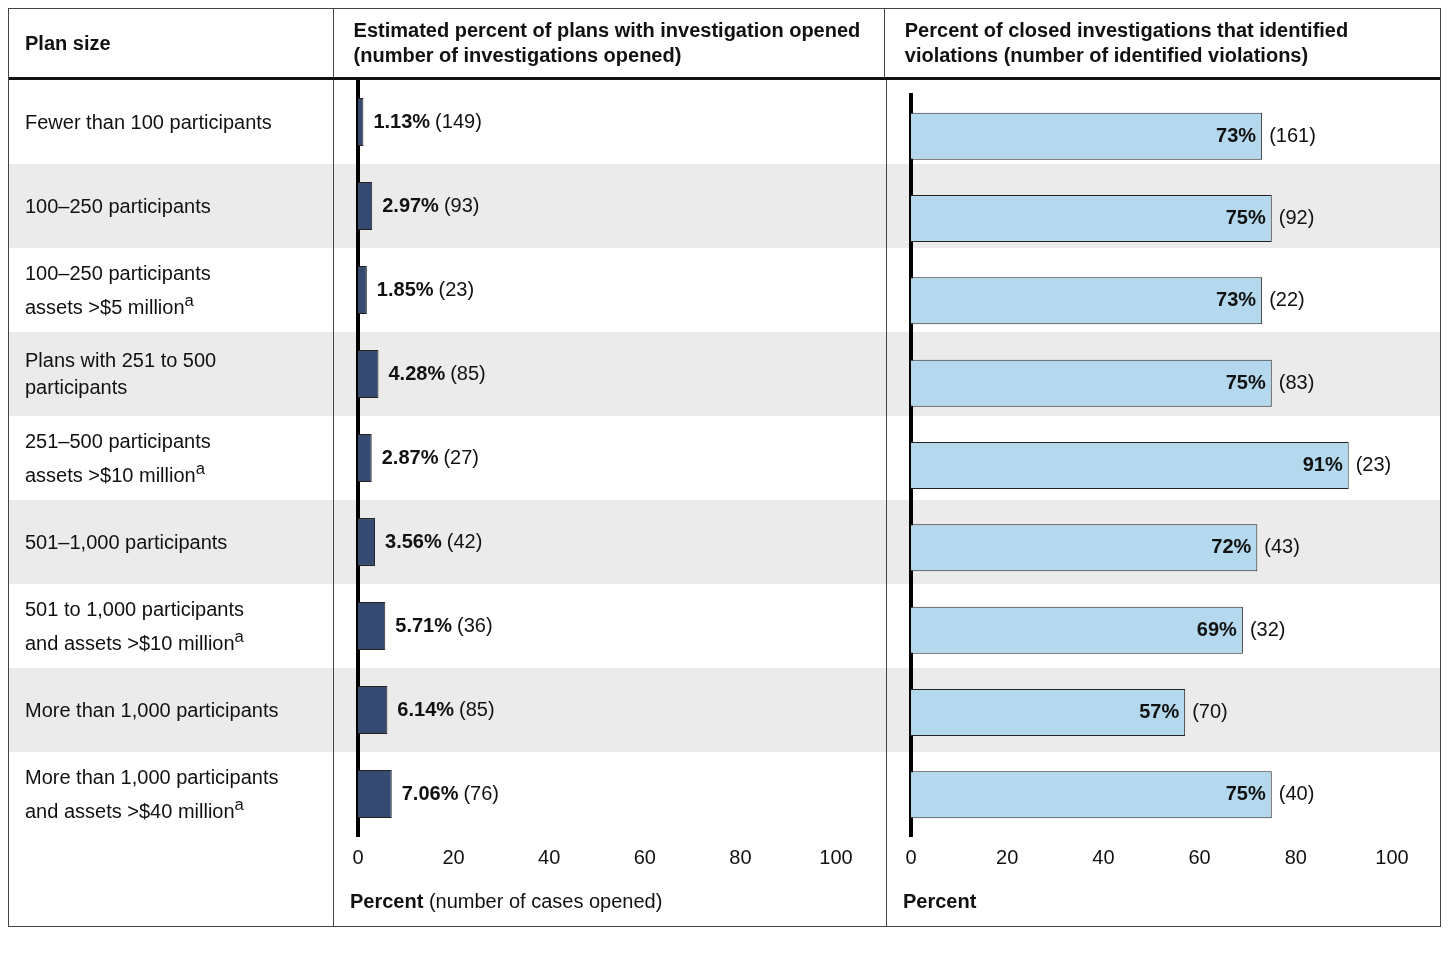 Image resolution: width=1449 pixels, height=962 pixels. I want to click on data-label: 6.14% (85), so click(446, 708).